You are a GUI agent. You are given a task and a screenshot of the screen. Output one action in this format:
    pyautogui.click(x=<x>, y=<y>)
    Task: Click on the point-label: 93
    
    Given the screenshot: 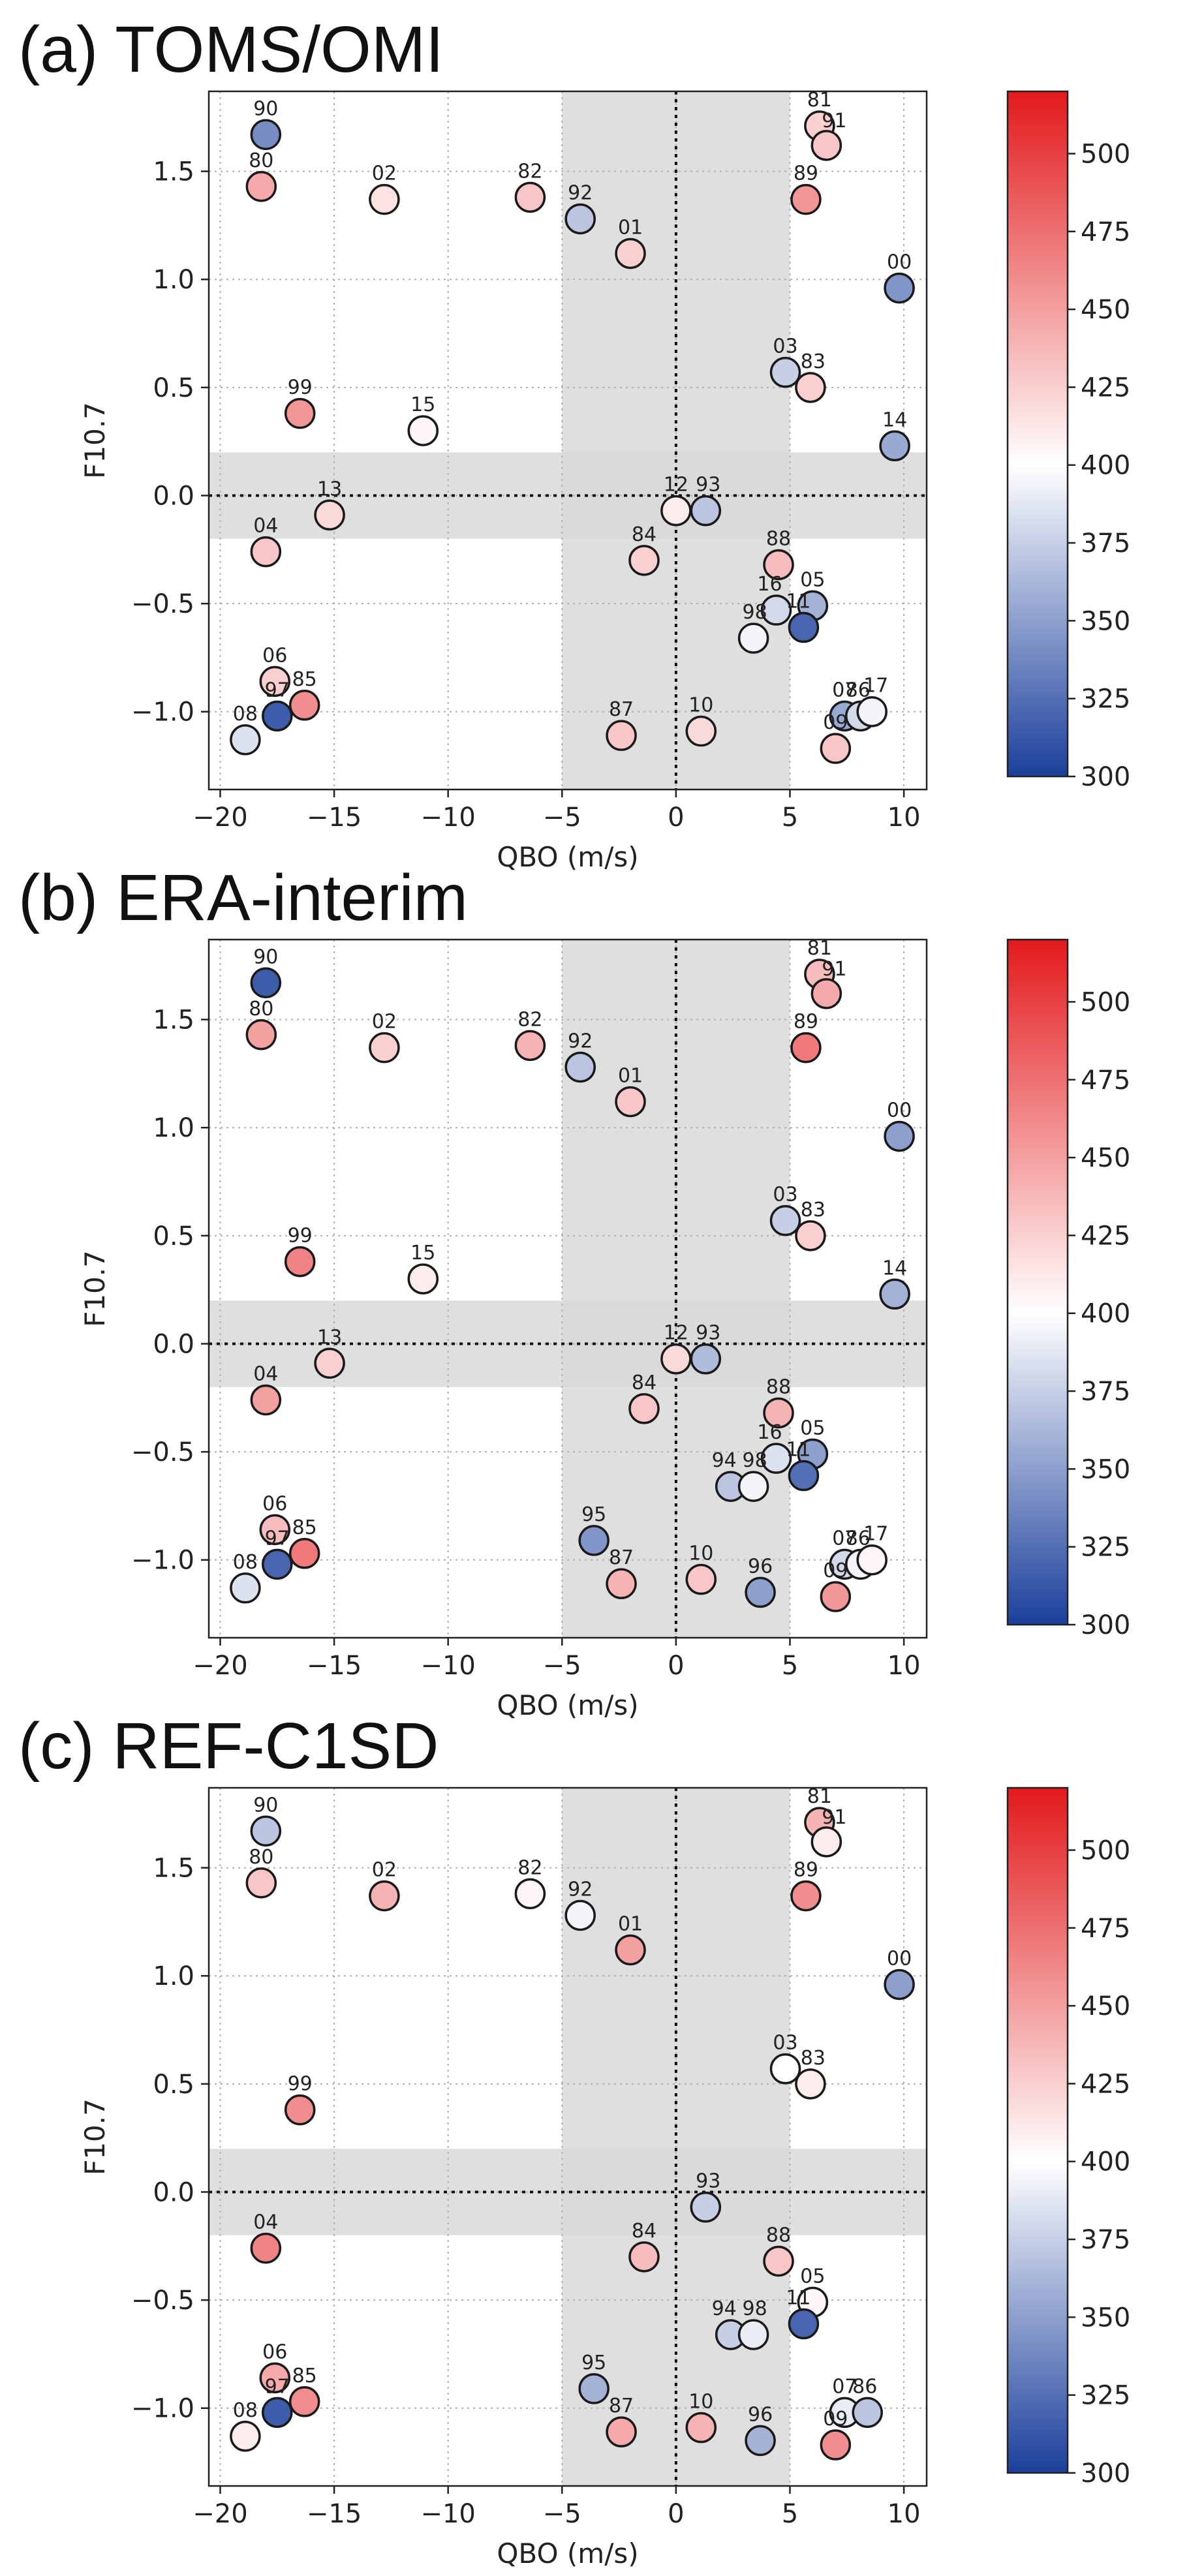 What is the action you would take?
    pyautogui.click(x=708, y=1333)
    